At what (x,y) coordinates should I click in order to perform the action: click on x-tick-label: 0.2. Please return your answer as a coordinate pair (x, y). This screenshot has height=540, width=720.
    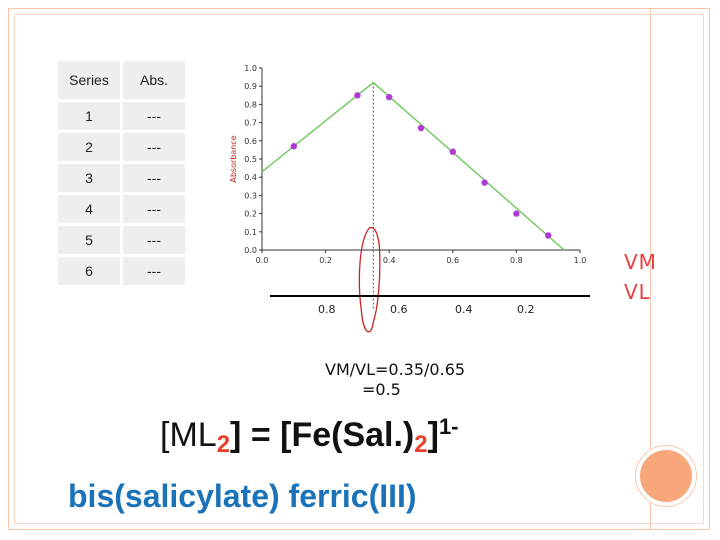
    Looking at the image, I should click on (325, 260).